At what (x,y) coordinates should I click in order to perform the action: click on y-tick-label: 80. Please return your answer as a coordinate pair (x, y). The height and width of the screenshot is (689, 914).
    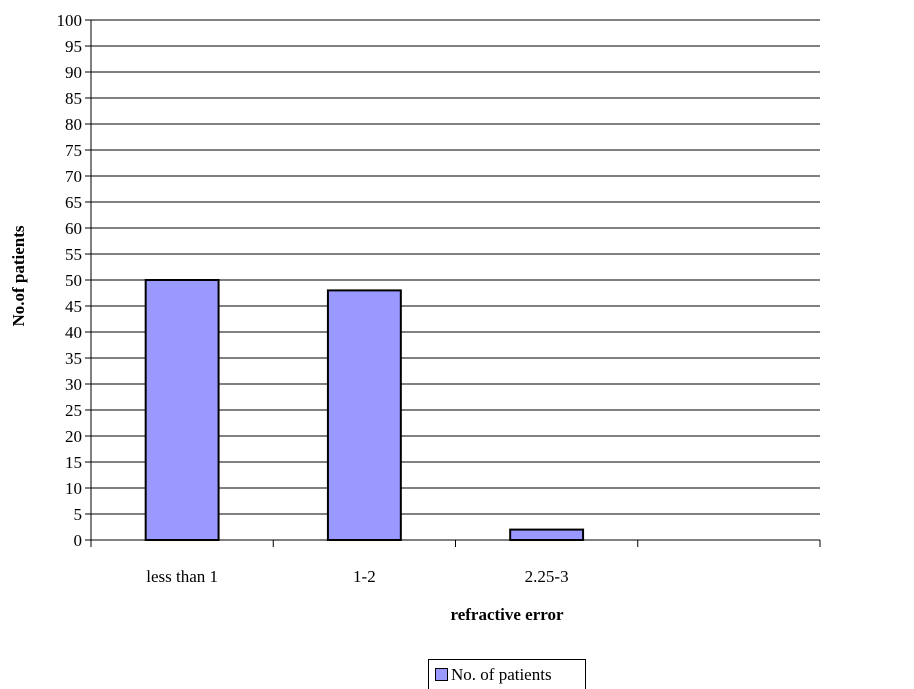
    Looking at the image, I should click on (73, 124).